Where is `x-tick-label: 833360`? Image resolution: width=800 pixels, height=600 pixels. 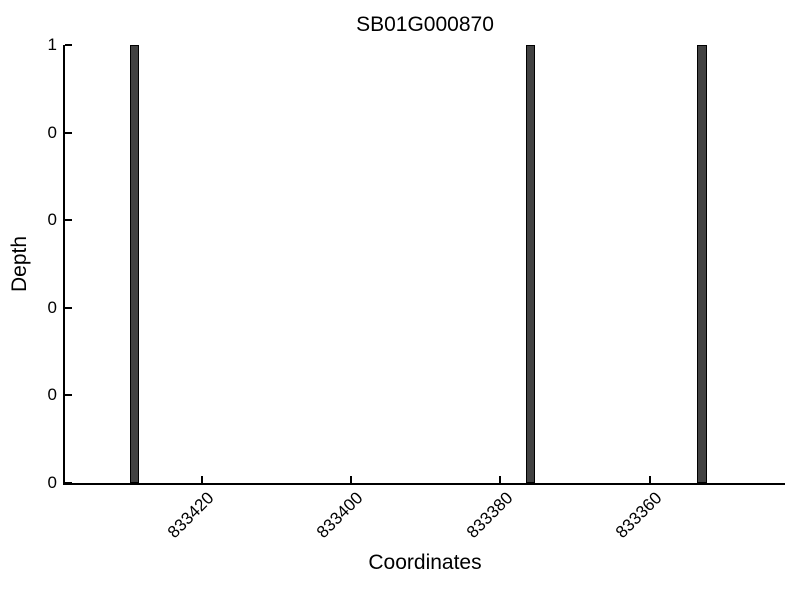
x-tick-label: 833360 is located at coordinates (638, 515).